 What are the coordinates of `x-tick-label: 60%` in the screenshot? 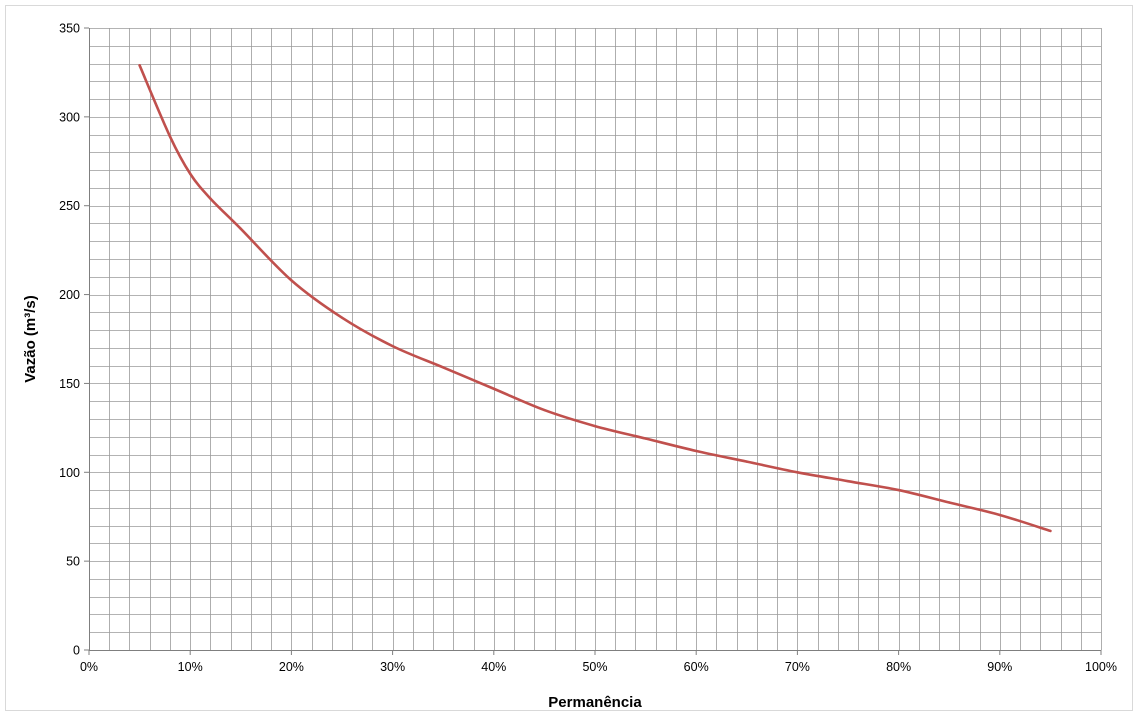 It's located at (696, 667).